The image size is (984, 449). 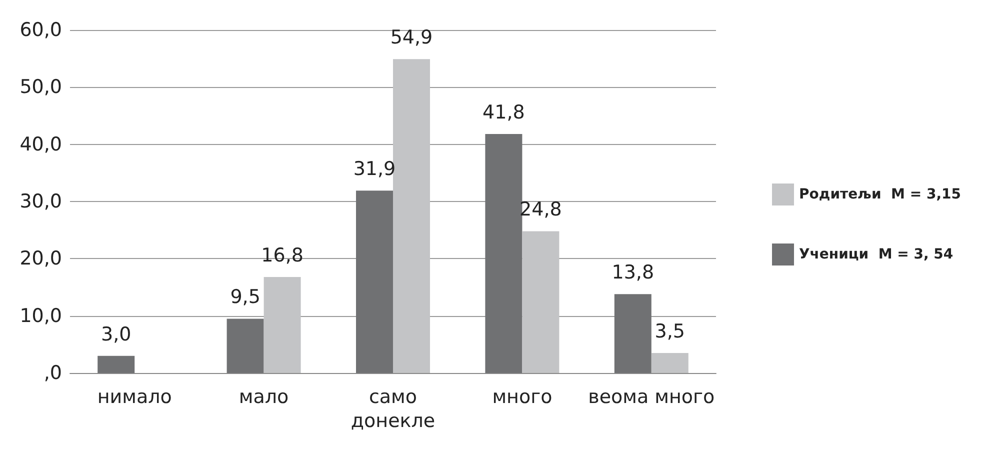 What do you see at coordinates (41, 144) in the screenshot?
I see `y-tick-label: 40,0` at bounding box center [41, 144].